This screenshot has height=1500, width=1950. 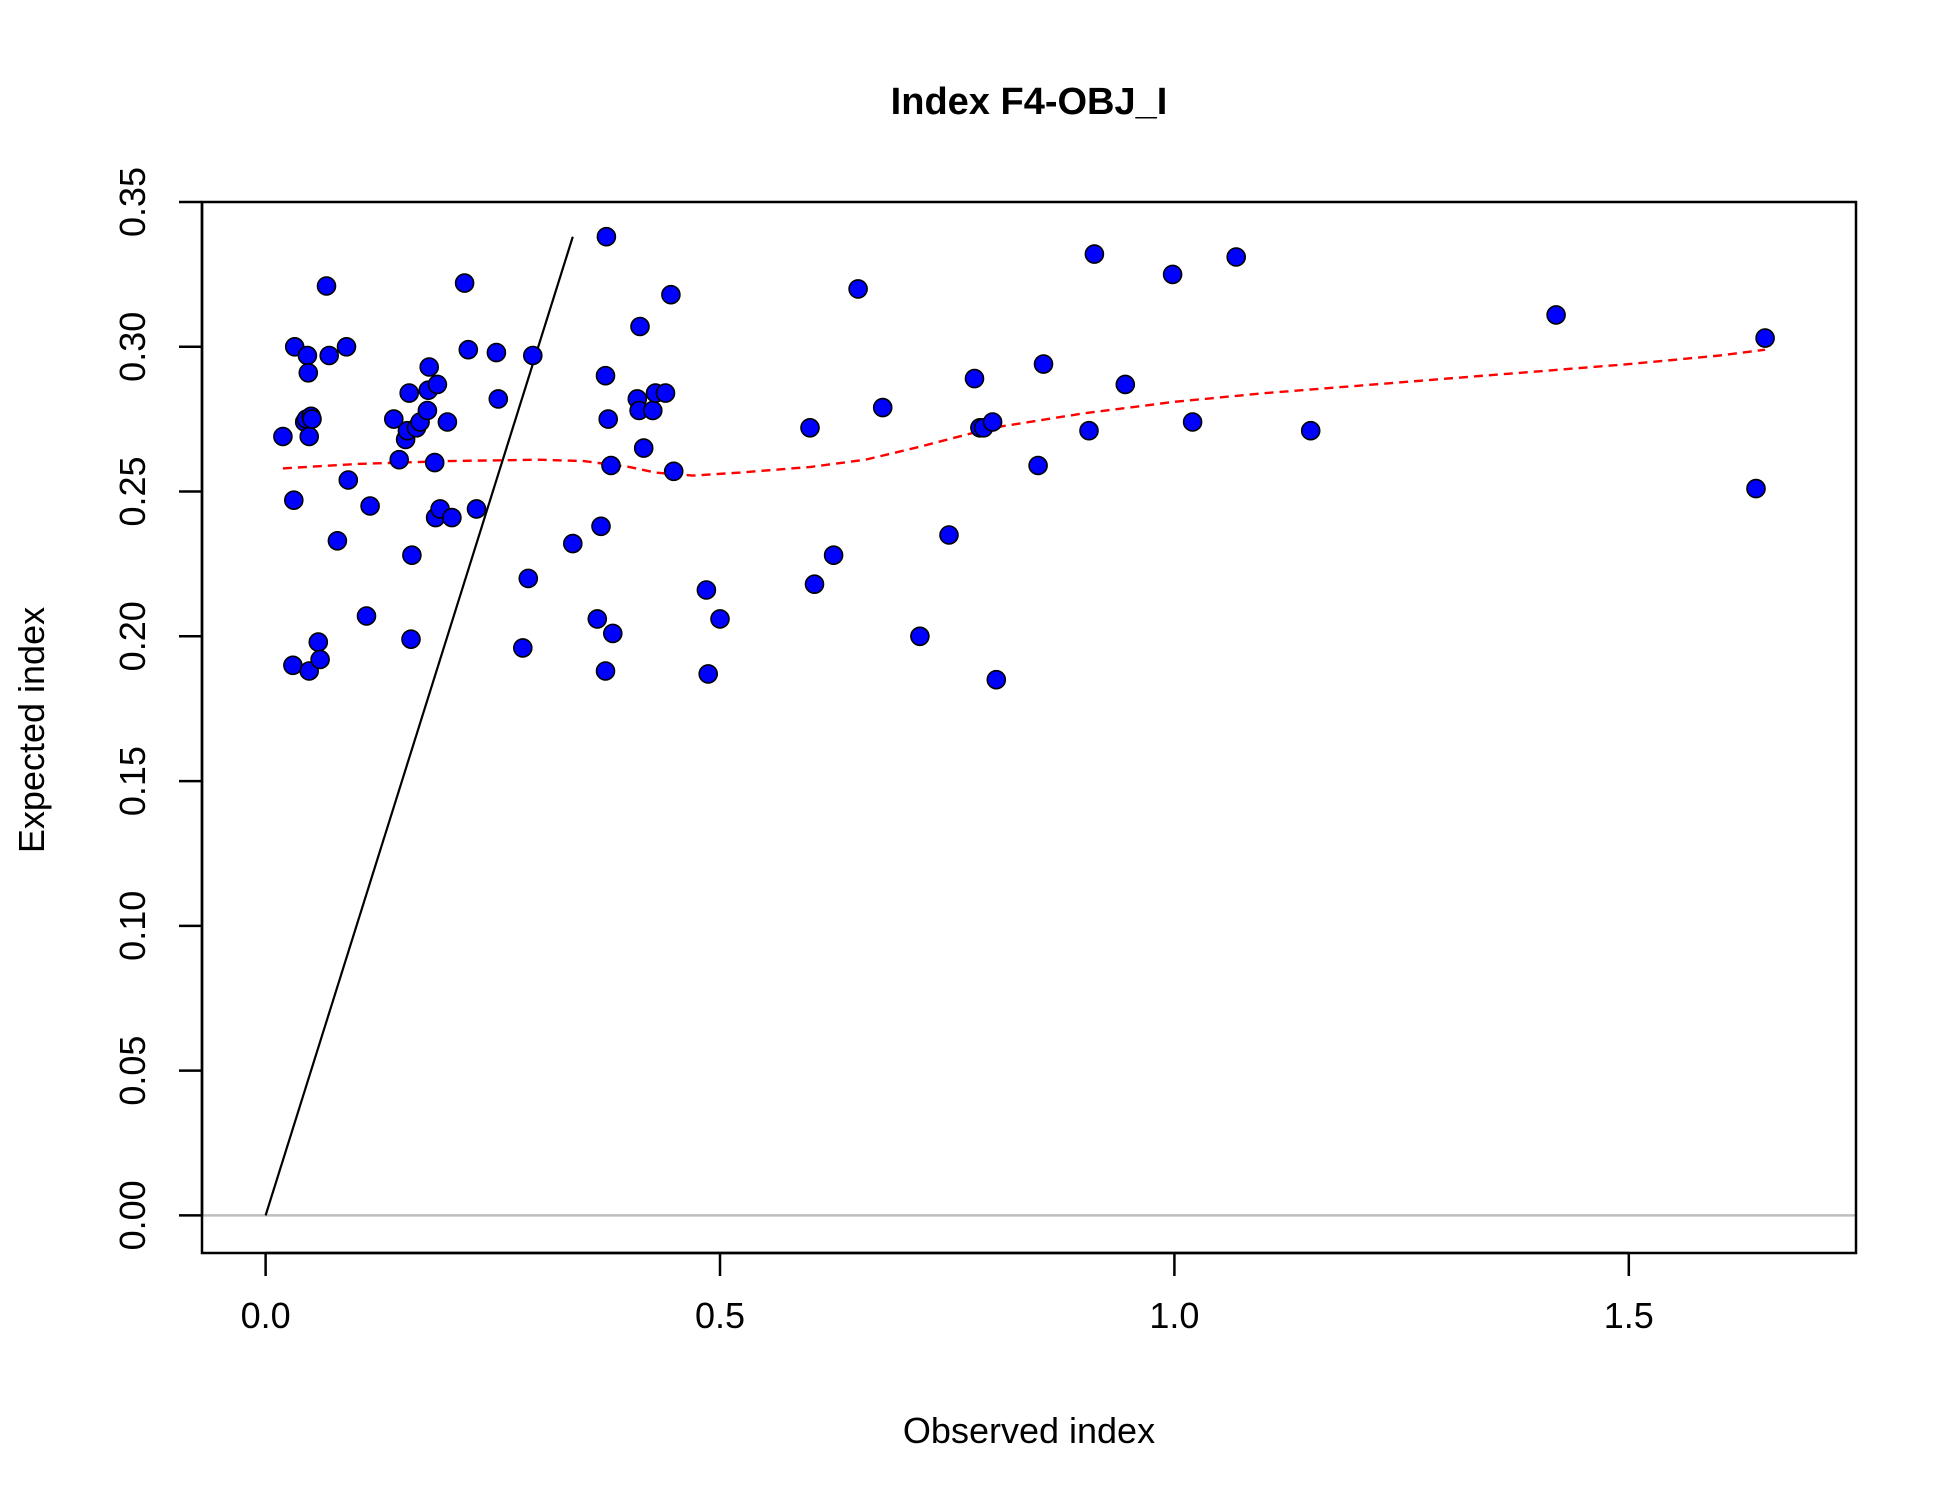 I want to click on y-tick-label: 0.05, so click(x=132, y=1071).